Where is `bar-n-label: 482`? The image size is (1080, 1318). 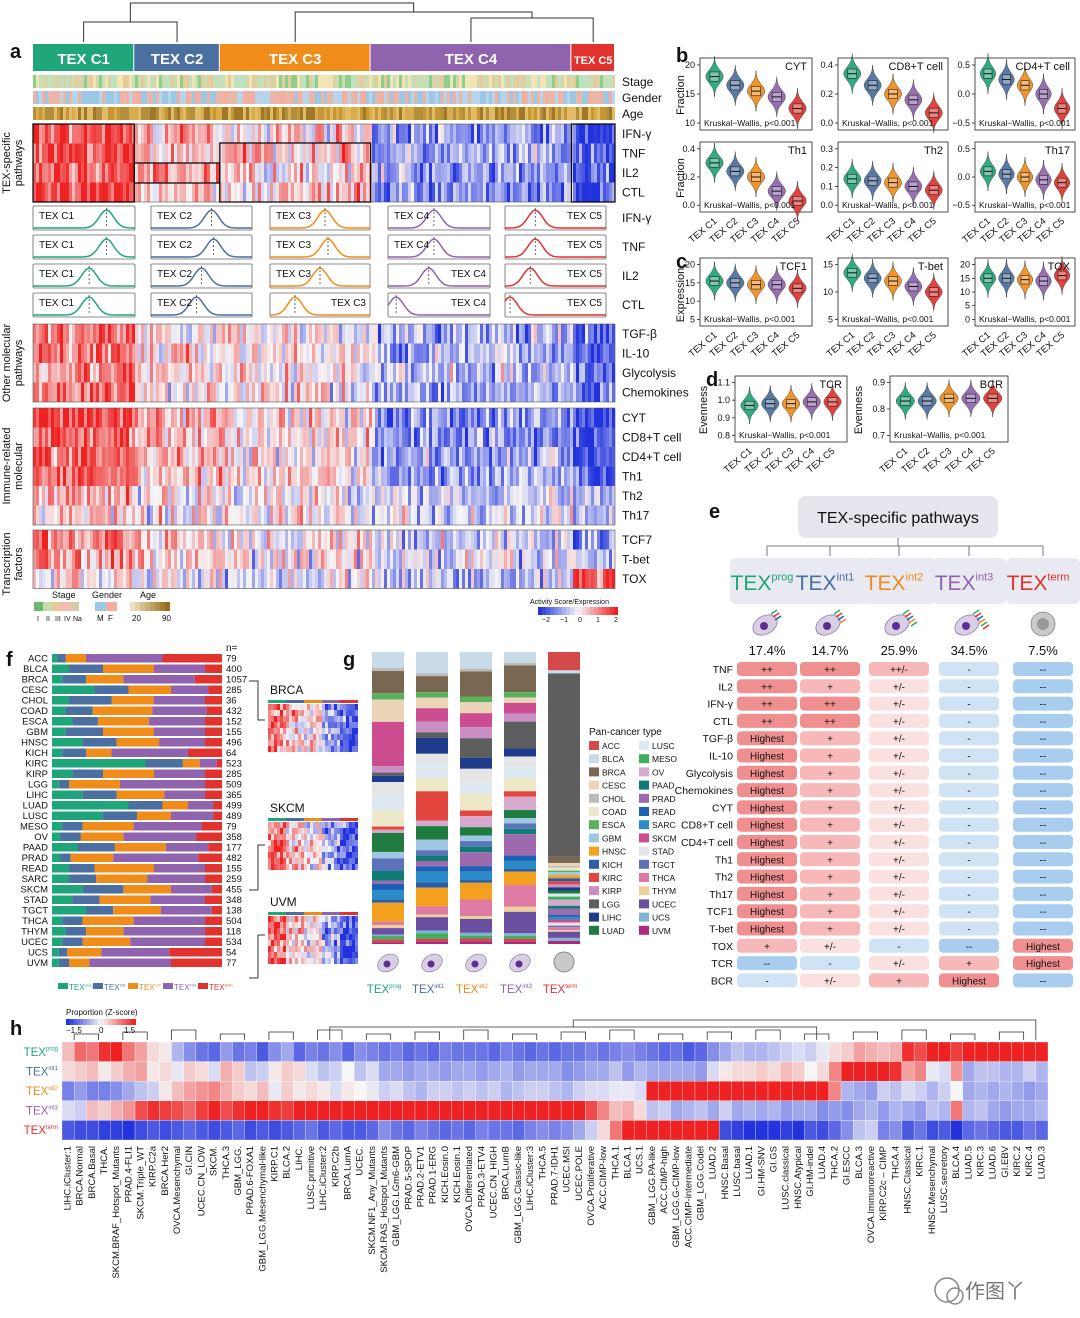 bar-n-label: 482 is located at coordinates (234, 858).